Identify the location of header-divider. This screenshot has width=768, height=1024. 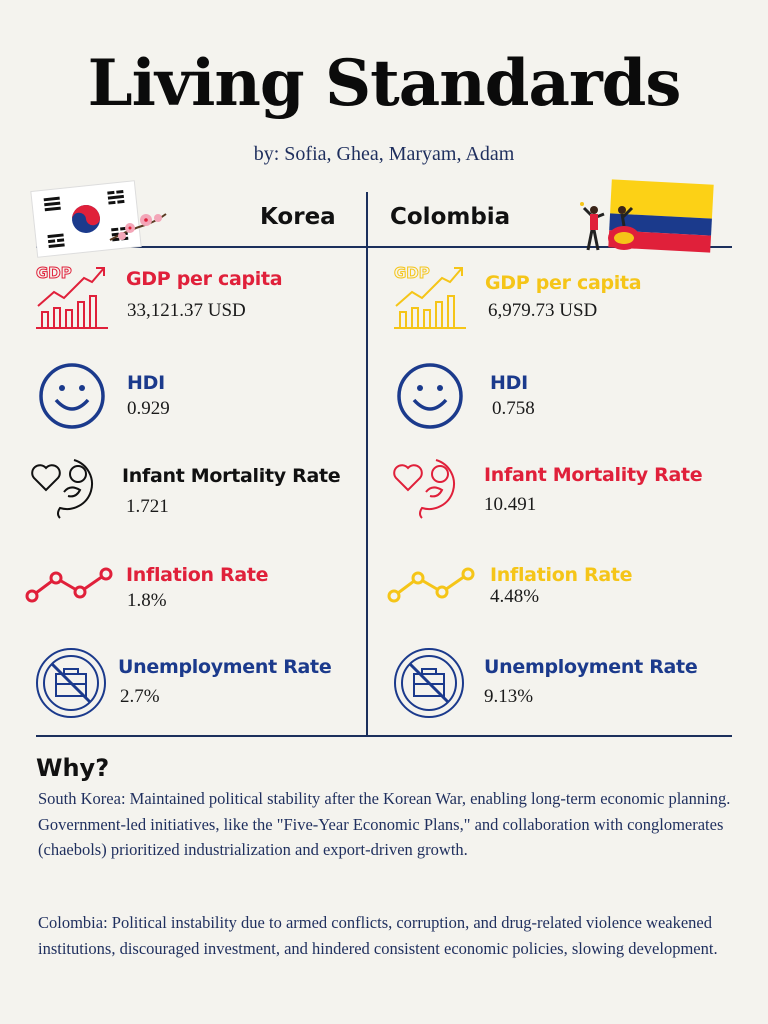
(384, 247).